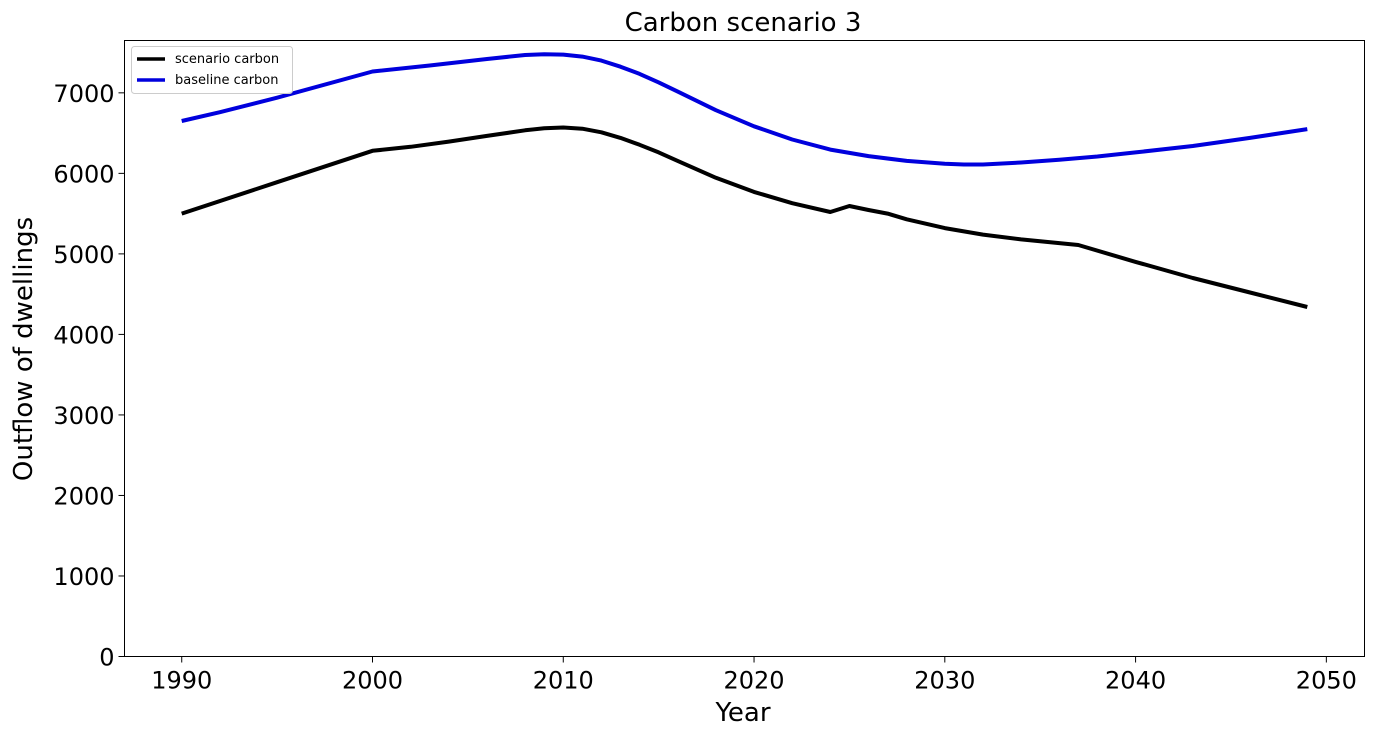  I want to click on y-tick-label: 3000, so click(83, 416).